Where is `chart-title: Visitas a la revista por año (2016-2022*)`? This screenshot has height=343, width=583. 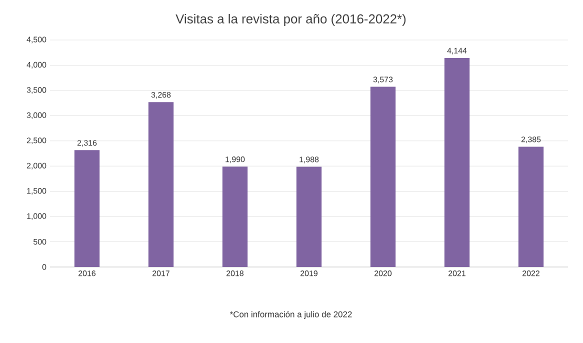 chart-title: Visitas a la revista por año (2016-2022*) is located at coordinates (291, 20).